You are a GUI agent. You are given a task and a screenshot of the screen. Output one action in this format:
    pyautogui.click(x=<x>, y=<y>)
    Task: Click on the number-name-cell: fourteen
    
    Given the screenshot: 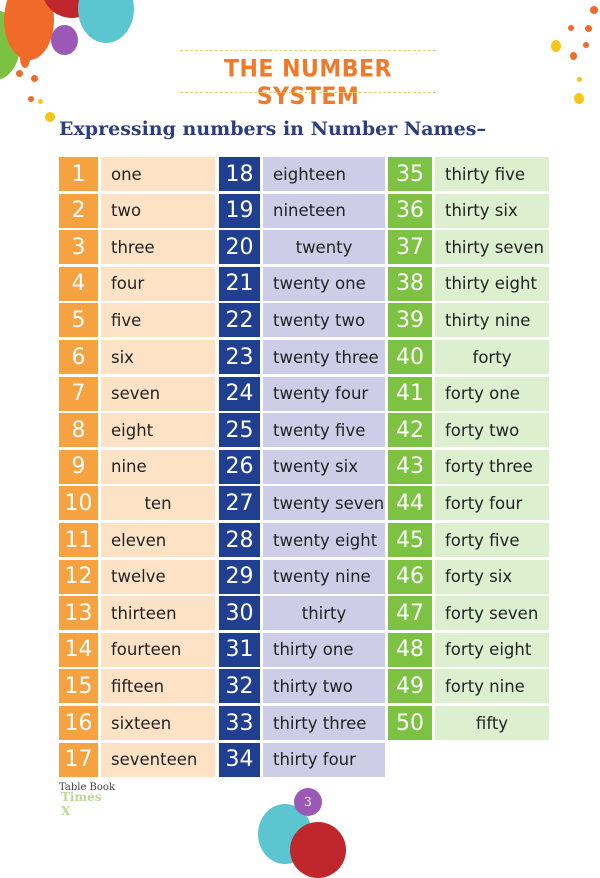 What is the action you would take?
    pyautogui.click(x=158, y=649)
    